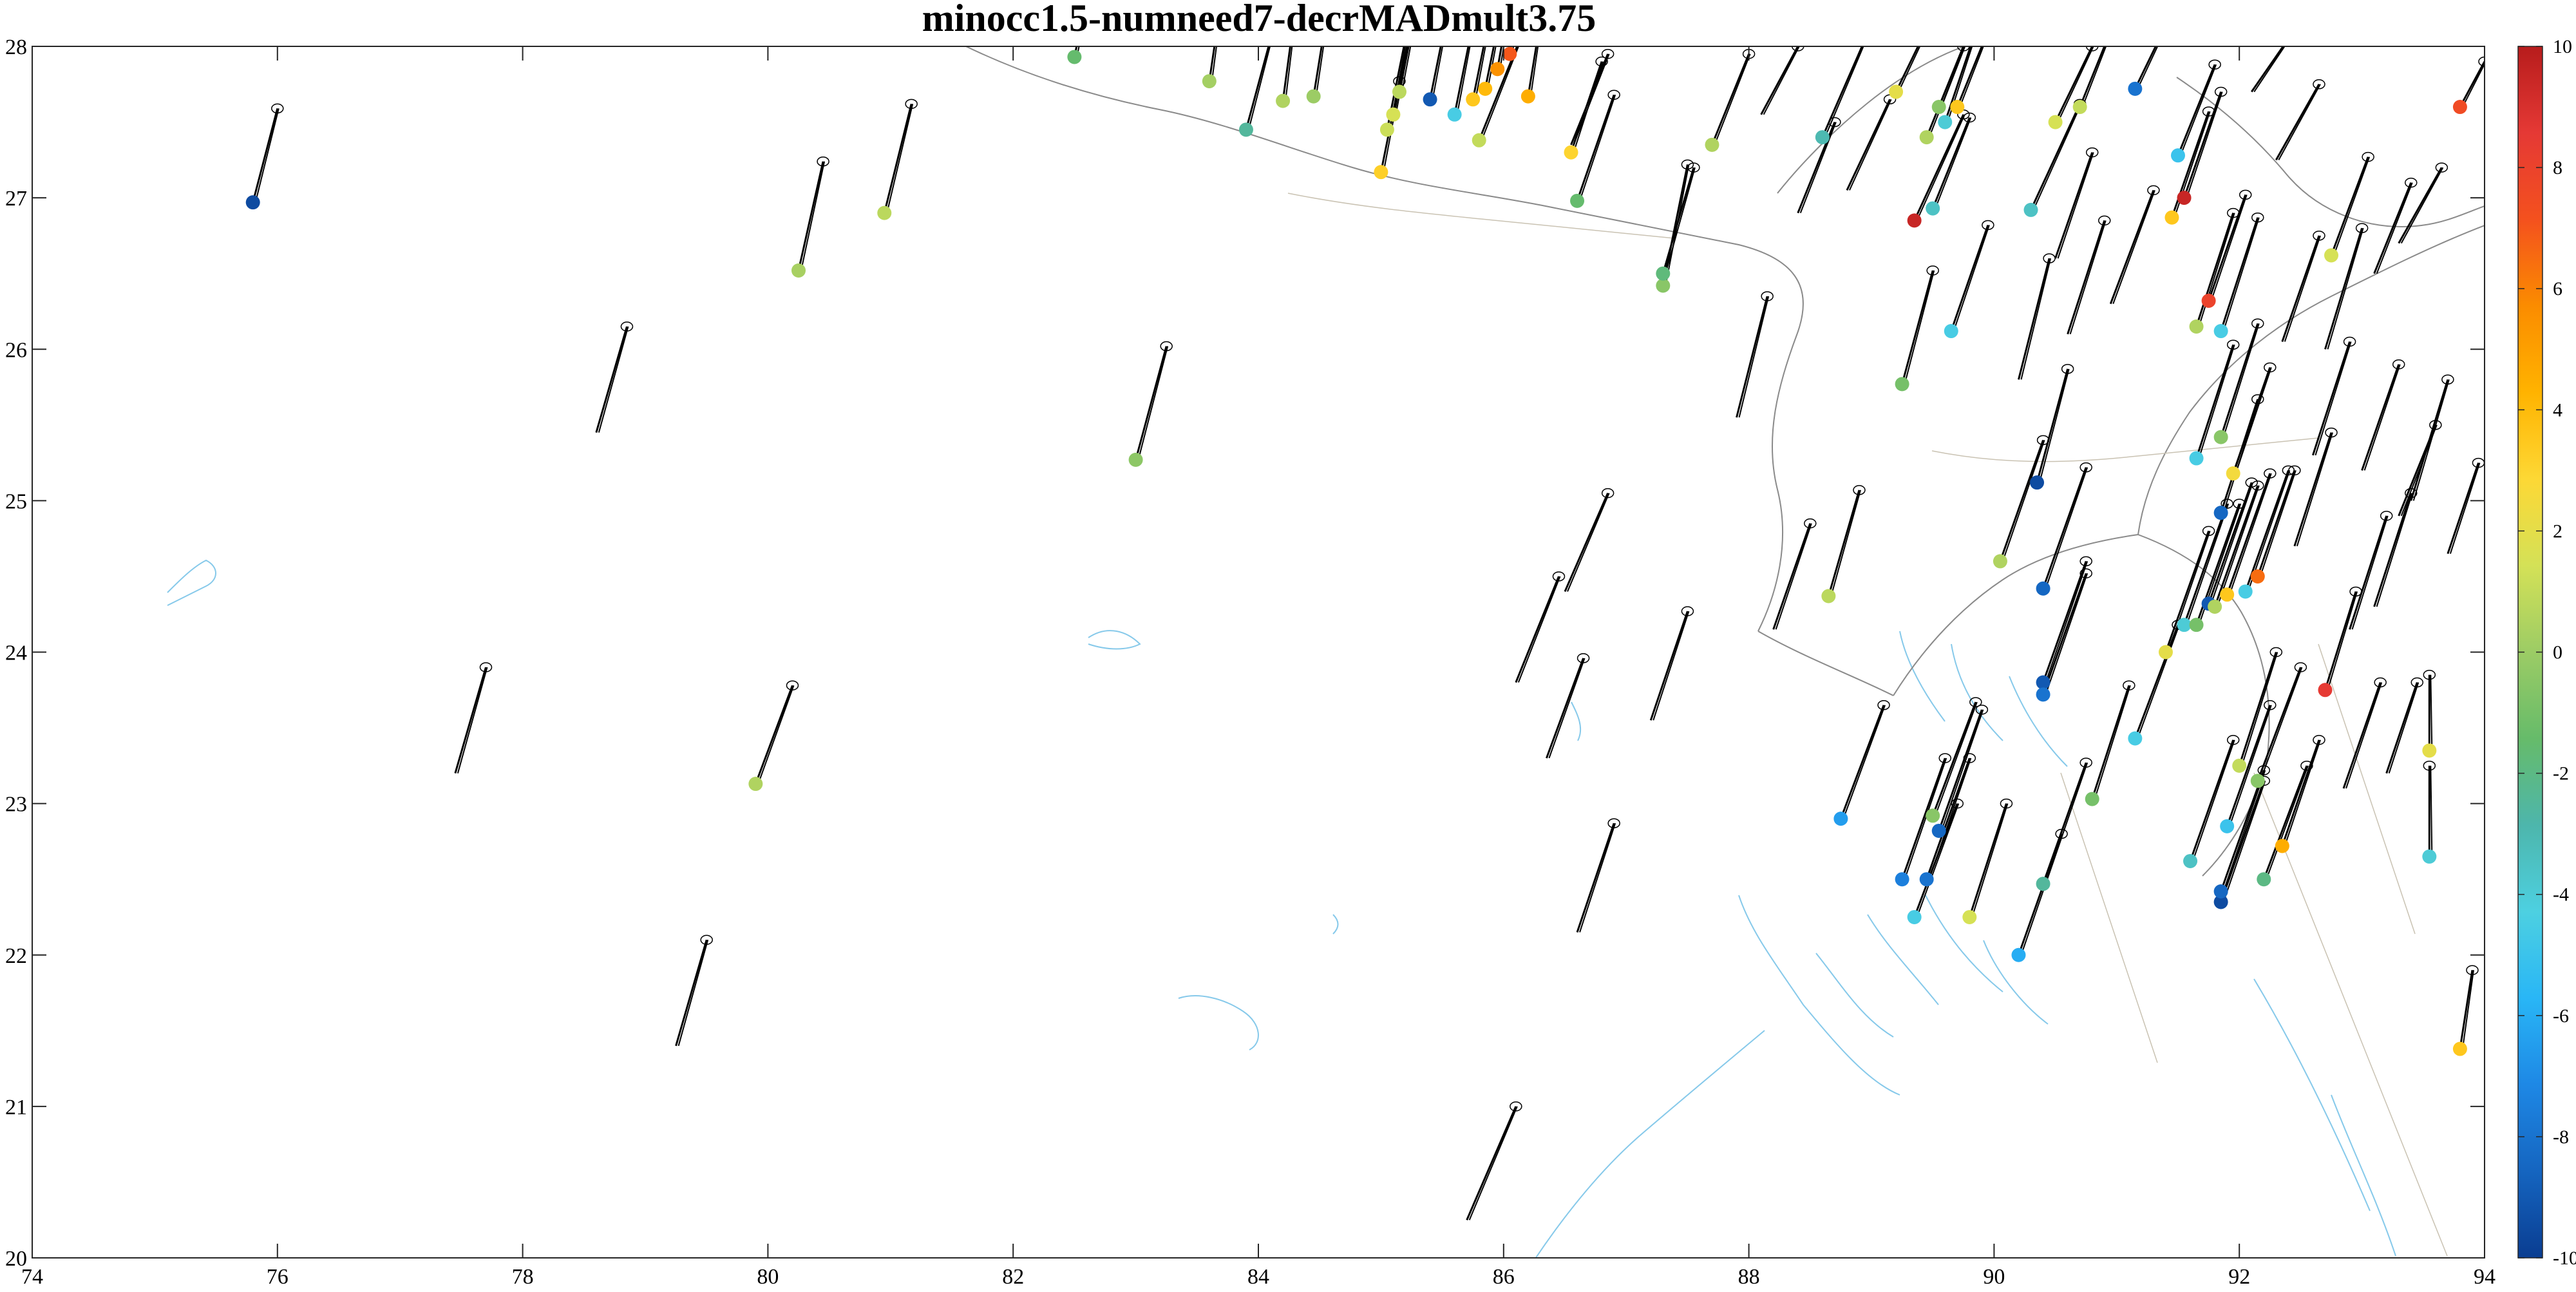 Image resolution: width=2576 pixels, height=1292 pixels. What do you see at coordinates (1504, 1277) in the screenshot?
I see `x-tick-label: 86` at bounding box center [1504, 1277].